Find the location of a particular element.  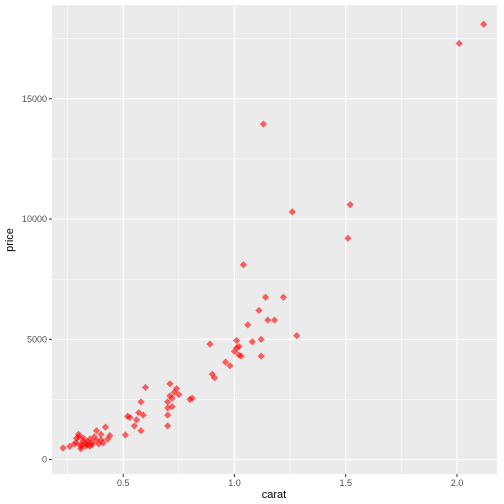

y-axis-ticks: 0 5000 10000 15000 is located at coordinates (37, 279).